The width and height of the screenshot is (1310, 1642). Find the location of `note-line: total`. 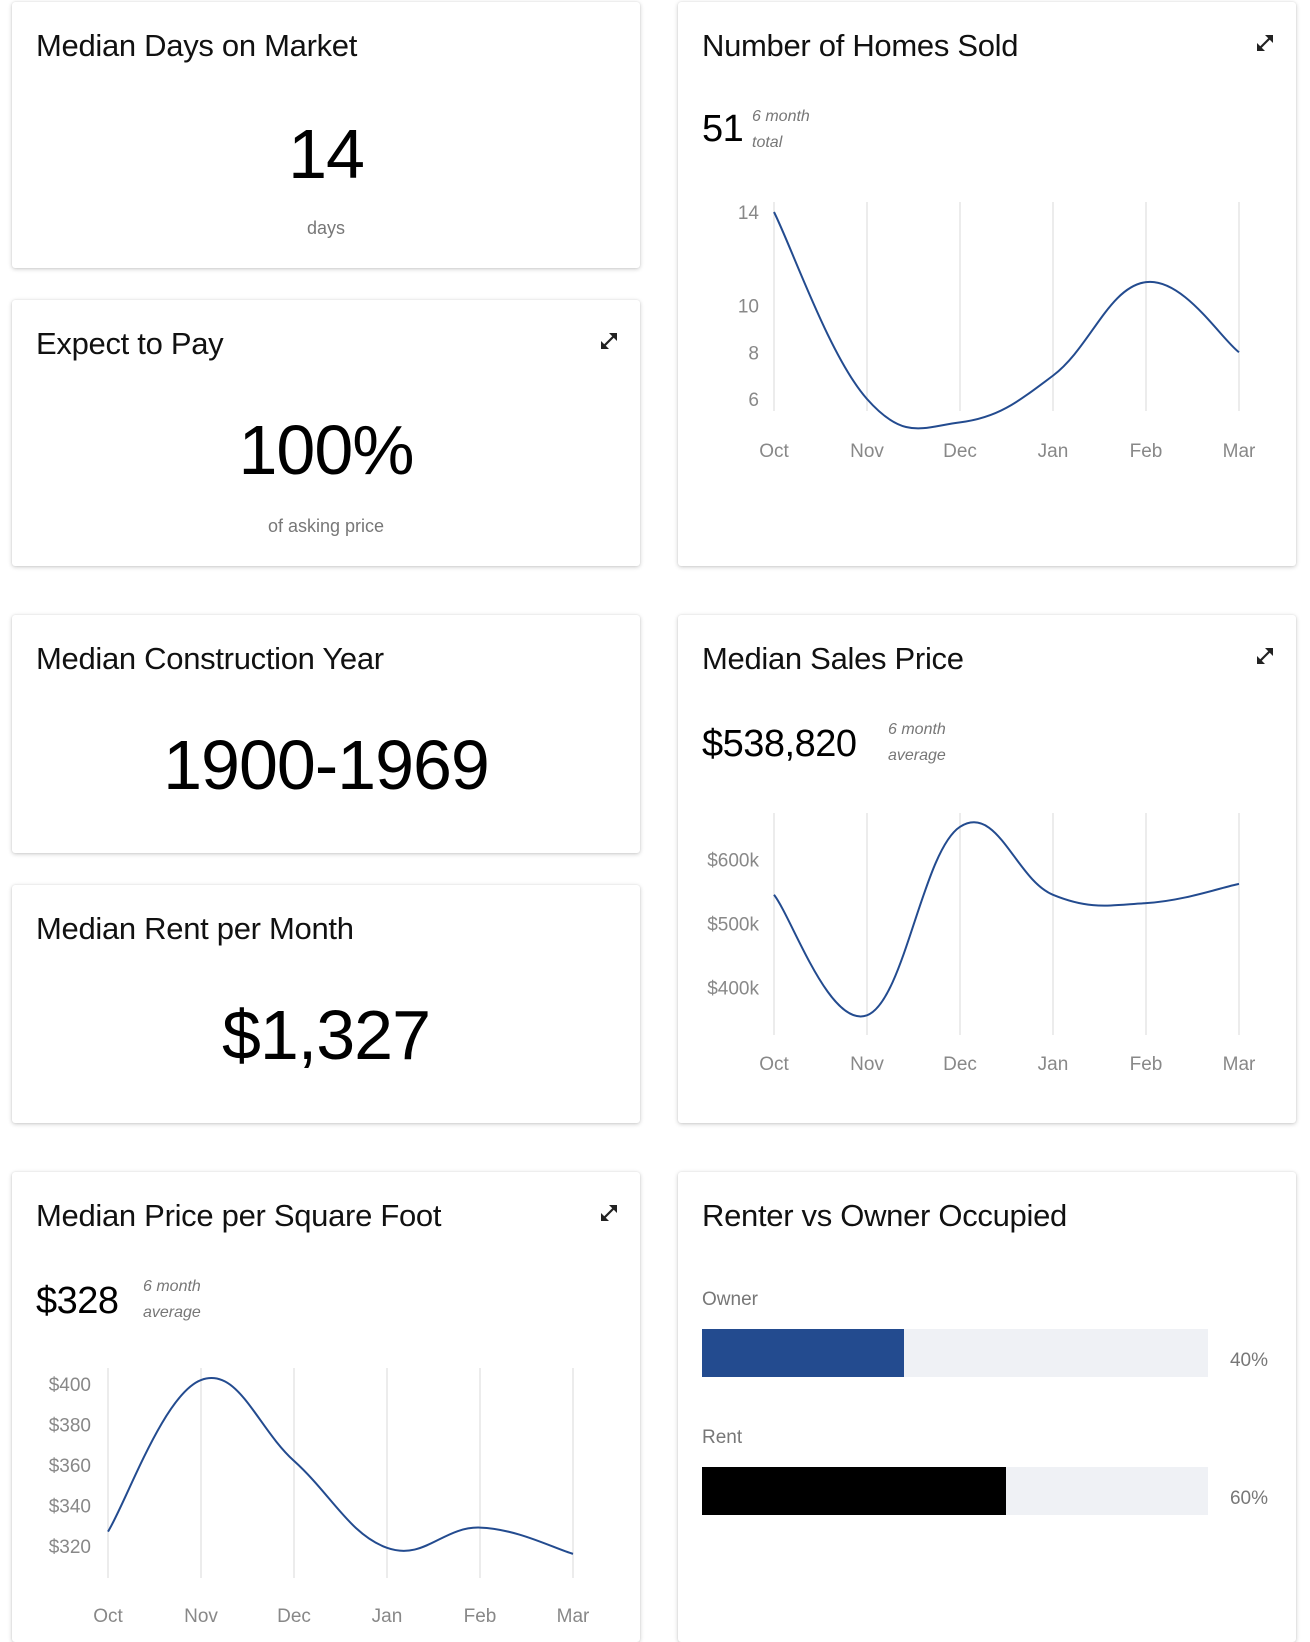

note-line: total is located at coordinates (767, 142).